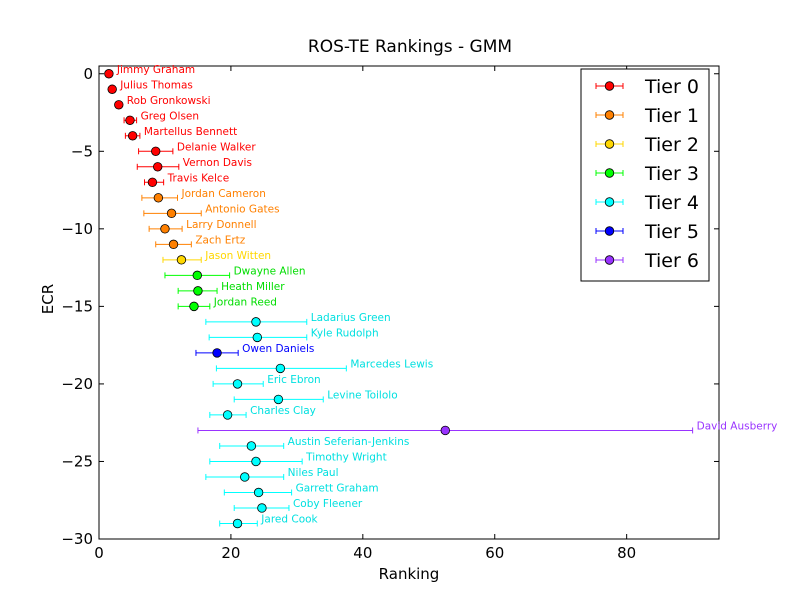 This screenshot has width=800, height=605. I want to click on legend-box, so click(645, 175).